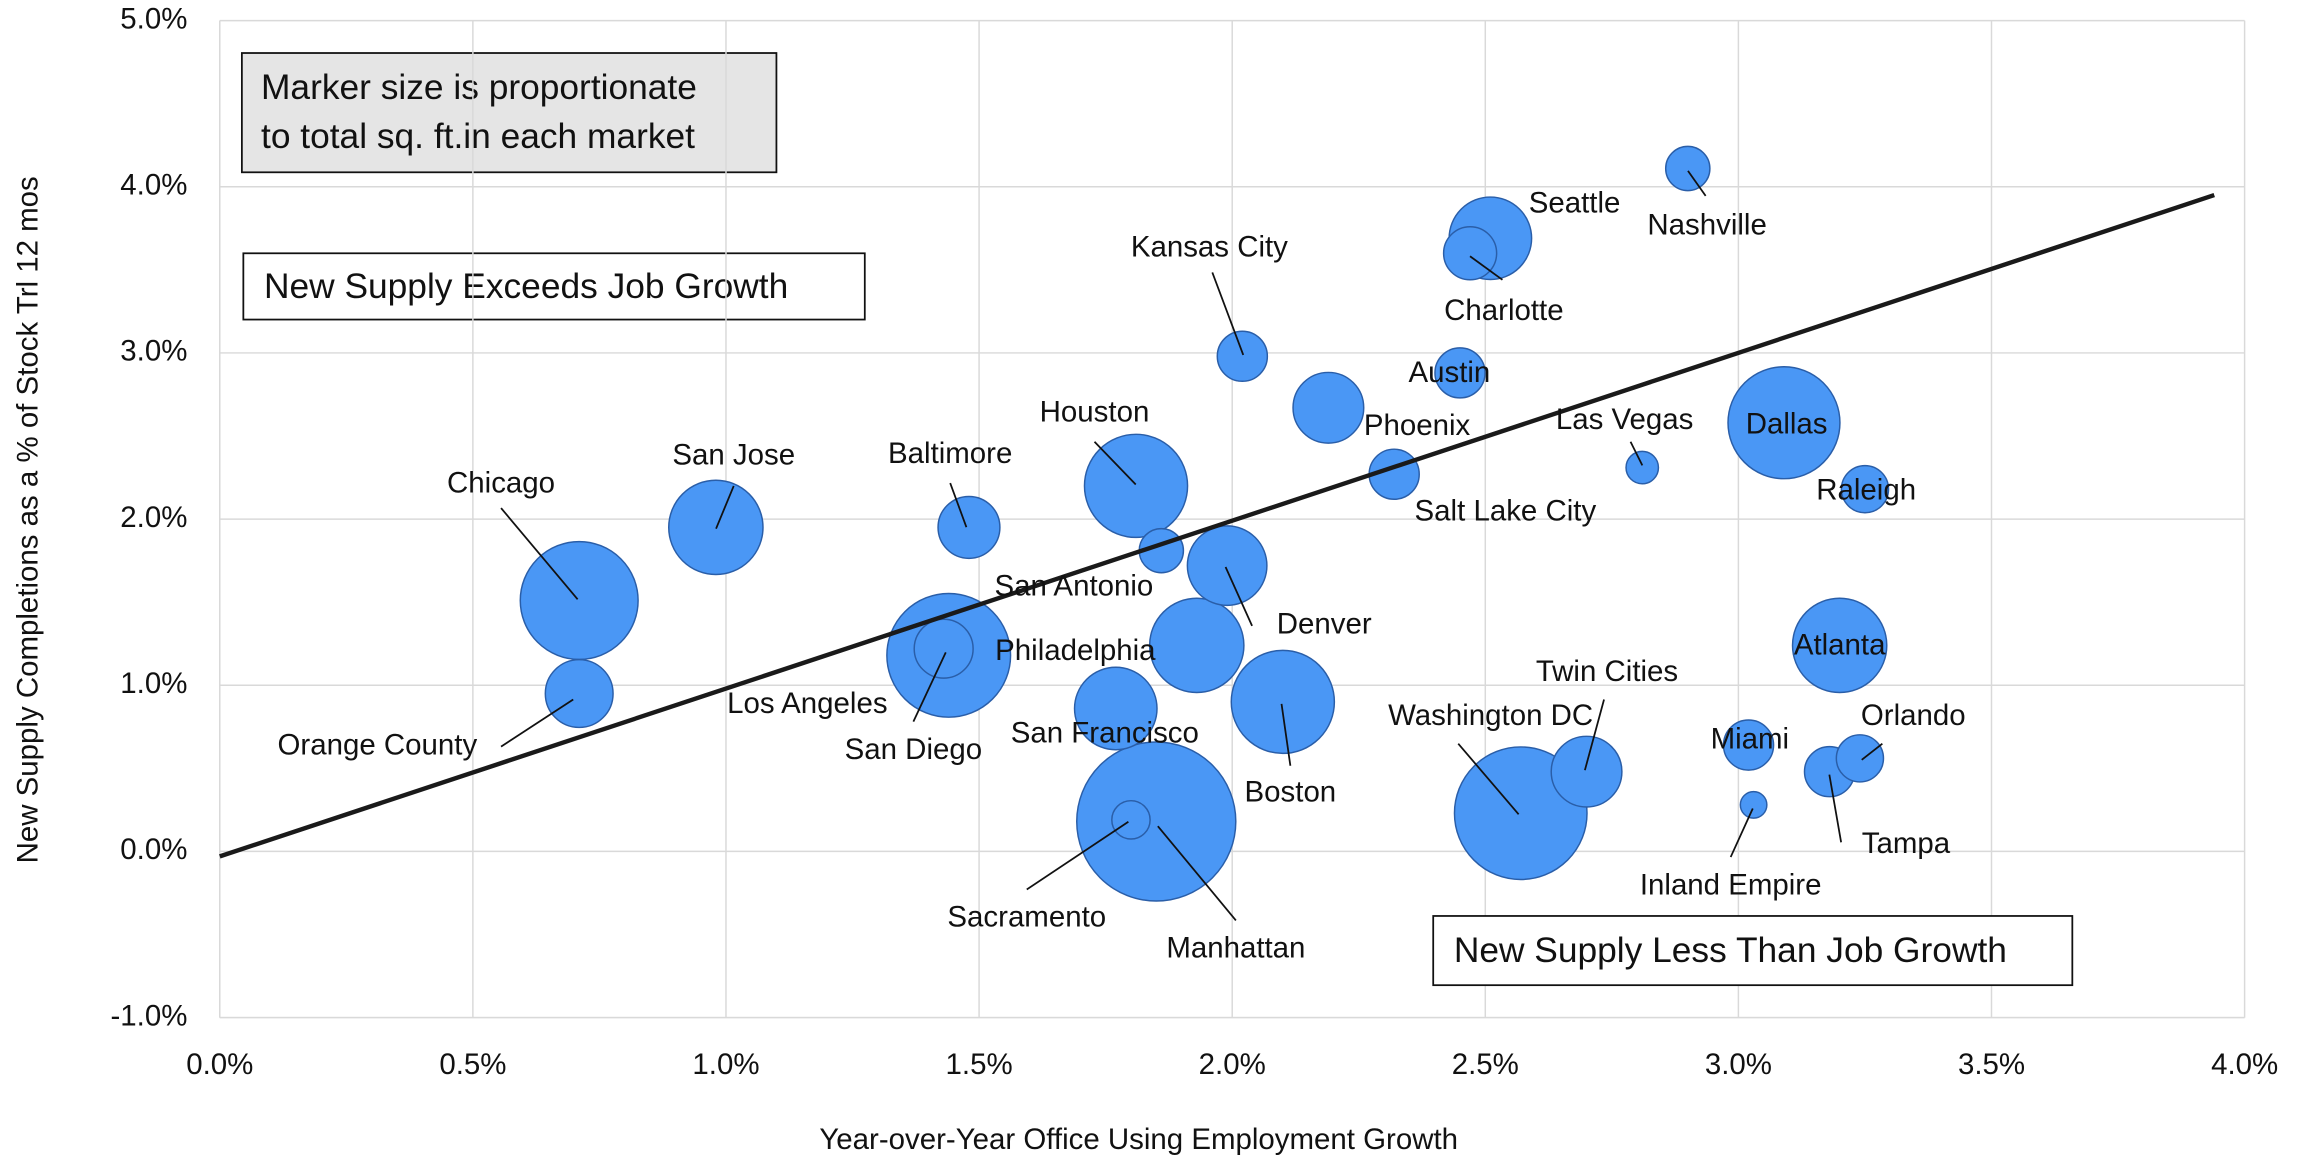 The height and width of the screenshot is (1156, 2298). Describe the element at coordinates (1506, 510) in the screenshot. I see `point-label: Salt Lake City` at that location.